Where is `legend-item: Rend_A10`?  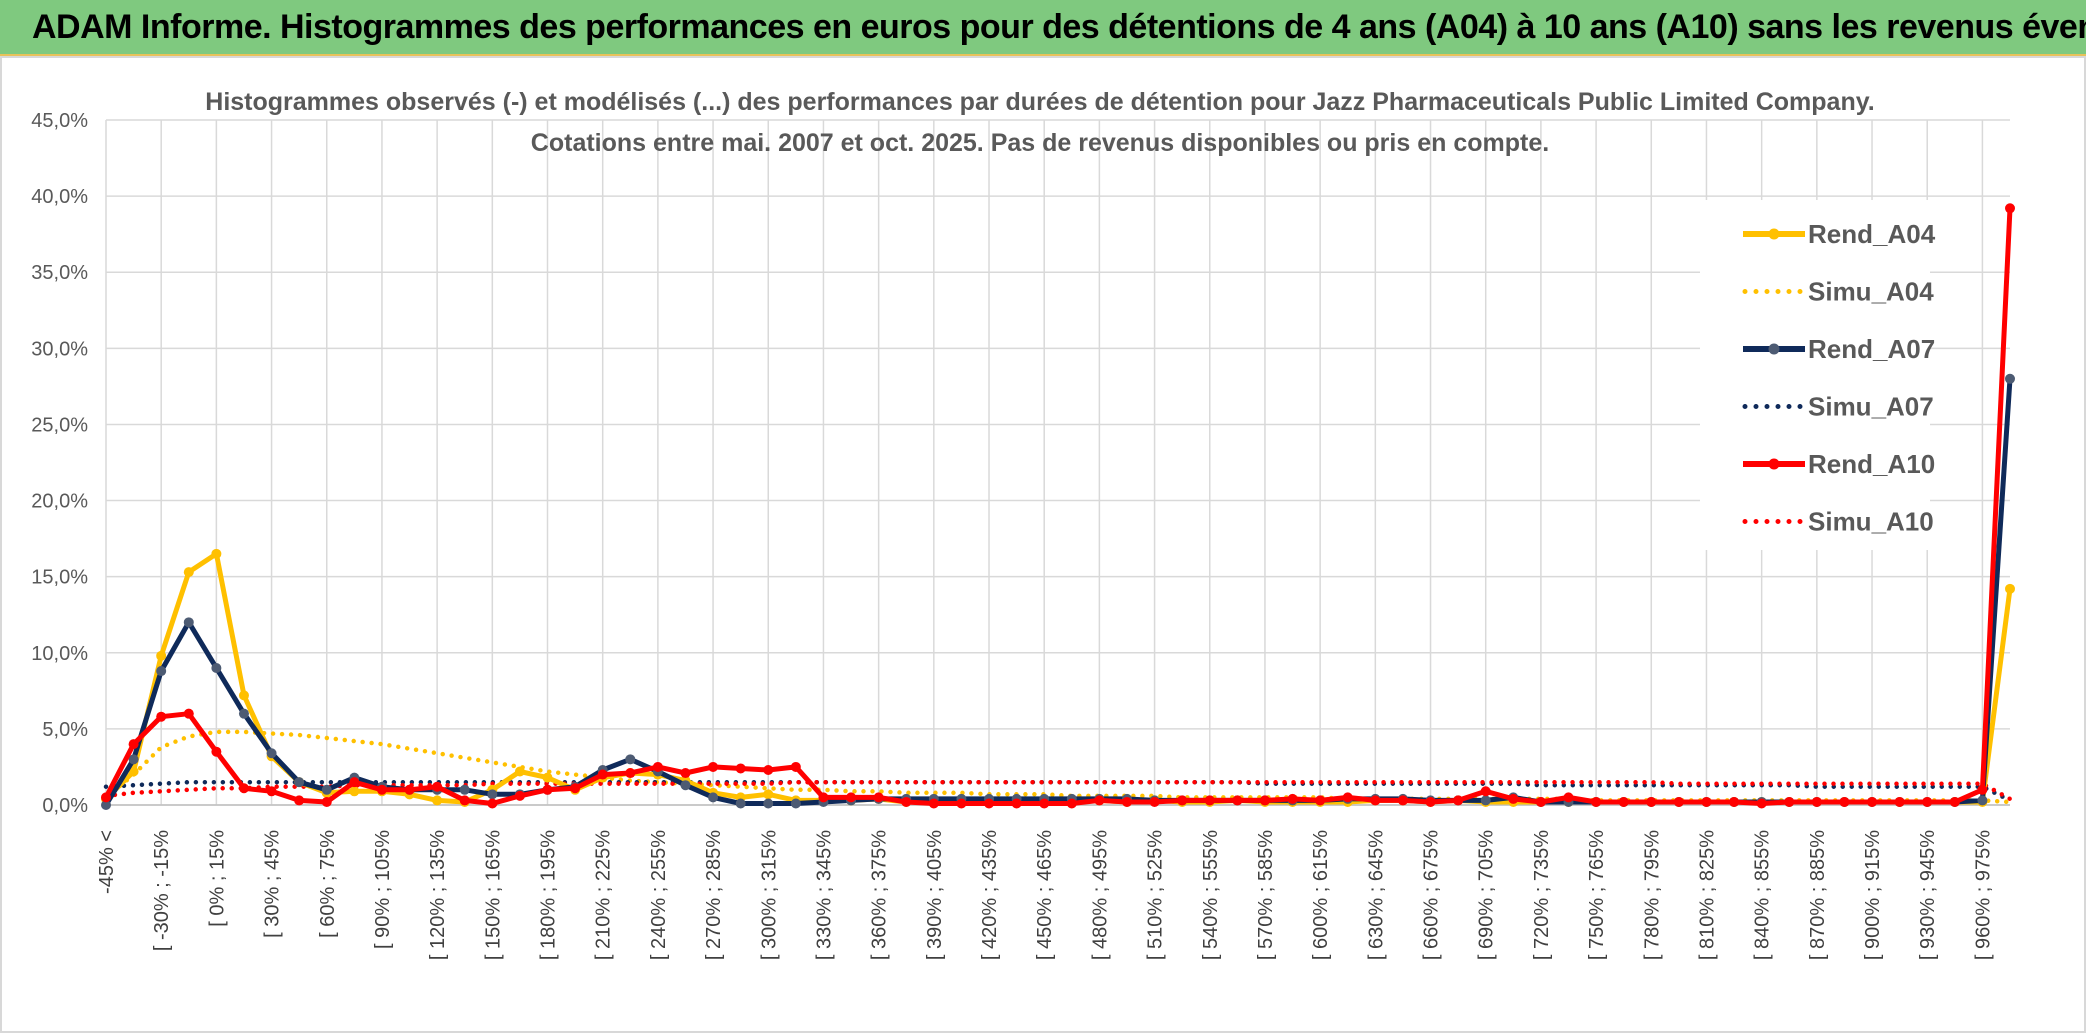
legend-item: Rend_A10 is located at coordinates (1839, 464).